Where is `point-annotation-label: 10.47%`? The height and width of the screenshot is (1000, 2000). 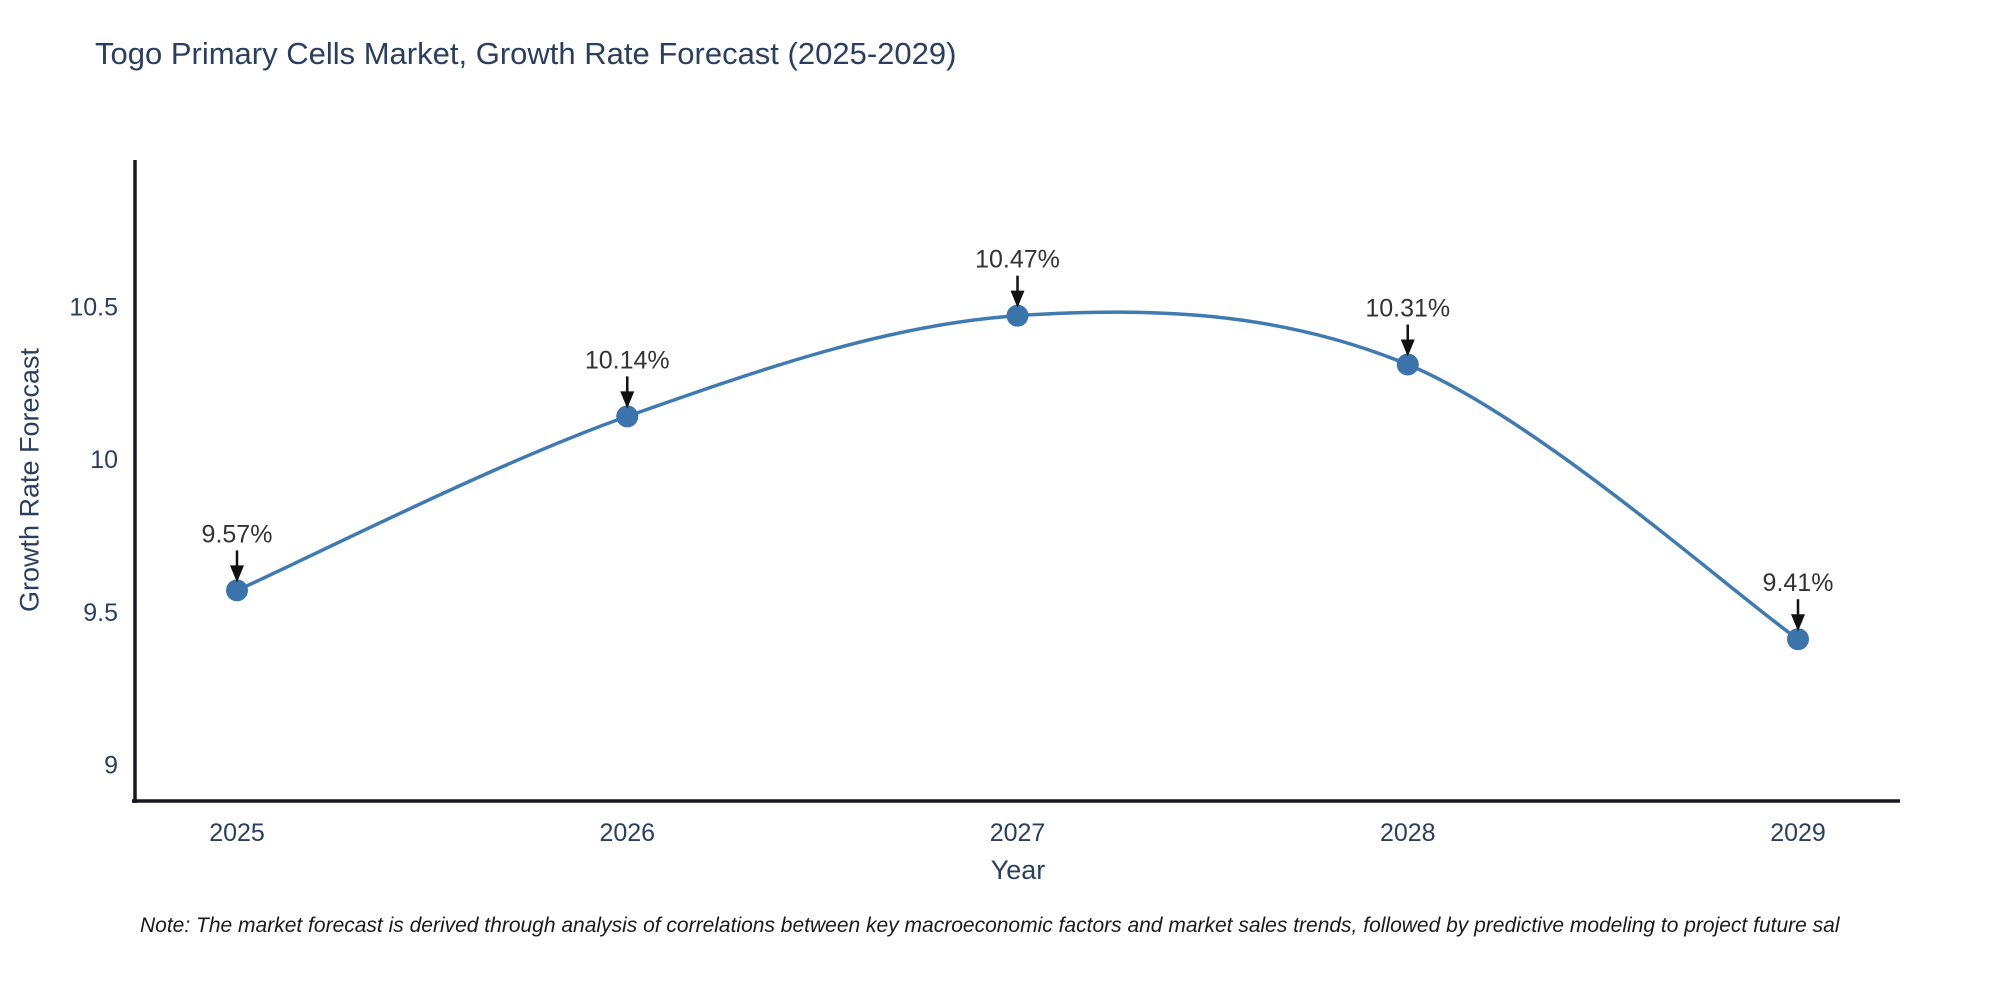 point-annotation-label: 10.47% is located at coordinates (1017, 260).